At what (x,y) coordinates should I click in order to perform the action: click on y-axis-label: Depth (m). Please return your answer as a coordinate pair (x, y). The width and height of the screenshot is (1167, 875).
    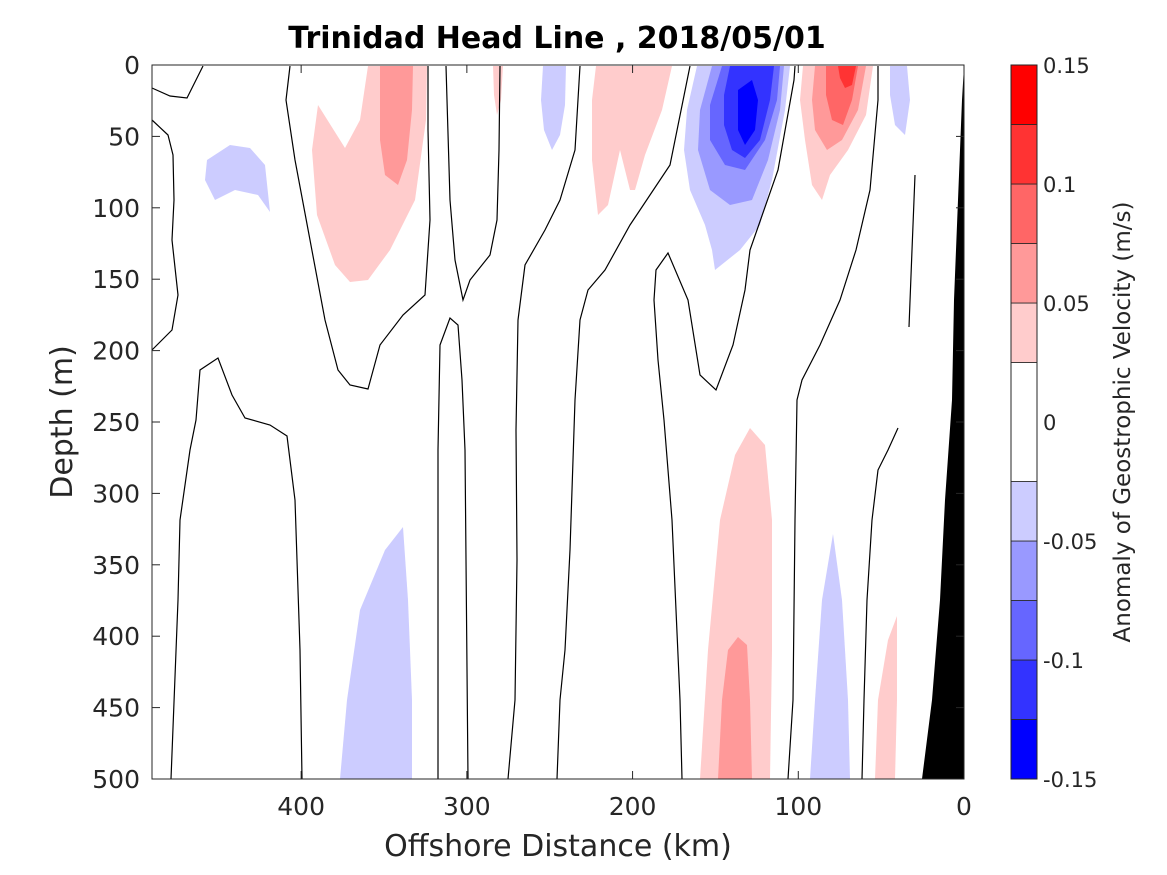
    Looking at the image, I should click on (62, 422).